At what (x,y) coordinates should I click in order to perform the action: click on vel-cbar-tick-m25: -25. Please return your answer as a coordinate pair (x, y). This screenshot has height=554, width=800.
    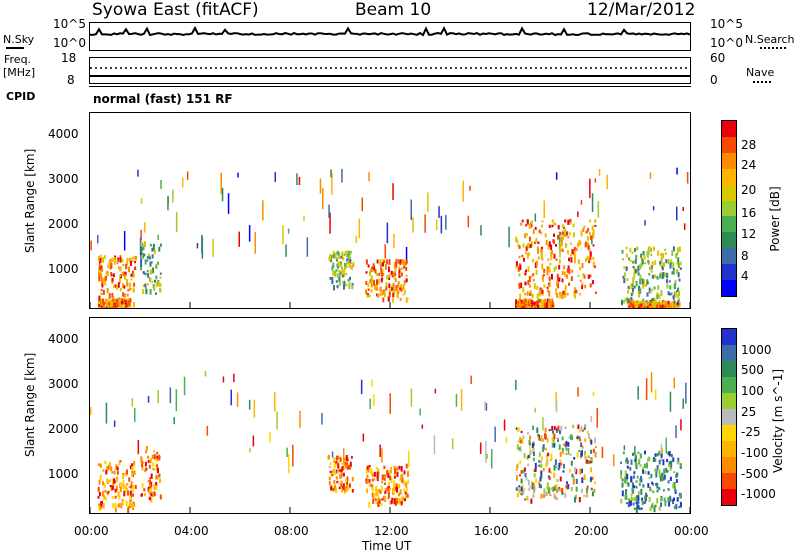
    Looking at the image, I should click on (751, 432).